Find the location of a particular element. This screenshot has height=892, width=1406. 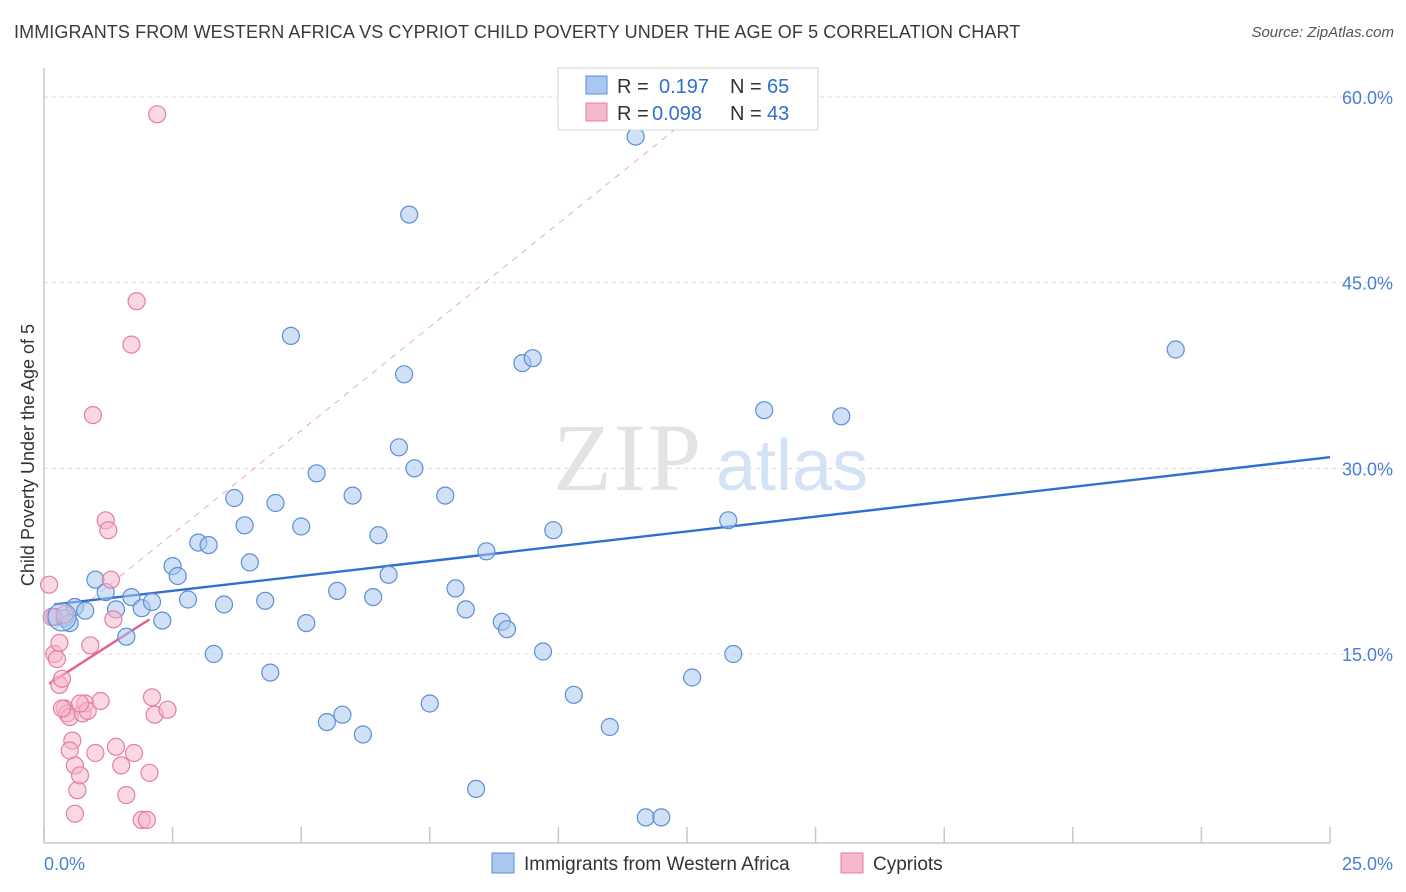

x-tick-label-min: 0.0% is located at coordinates (64, 864).